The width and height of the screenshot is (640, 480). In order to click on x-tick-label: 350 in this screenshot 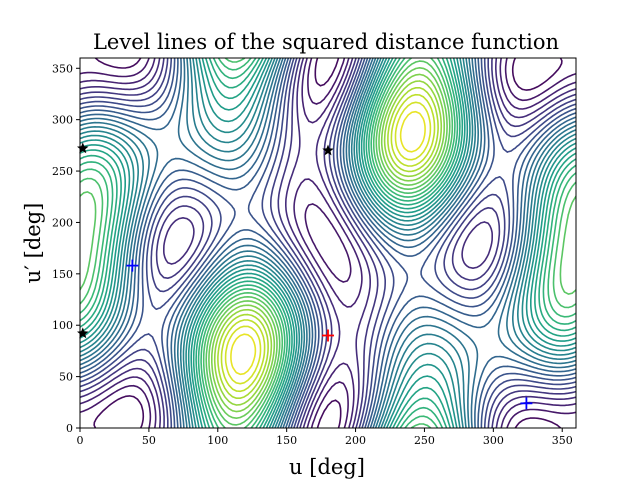, I will do `click(562, 440)`.